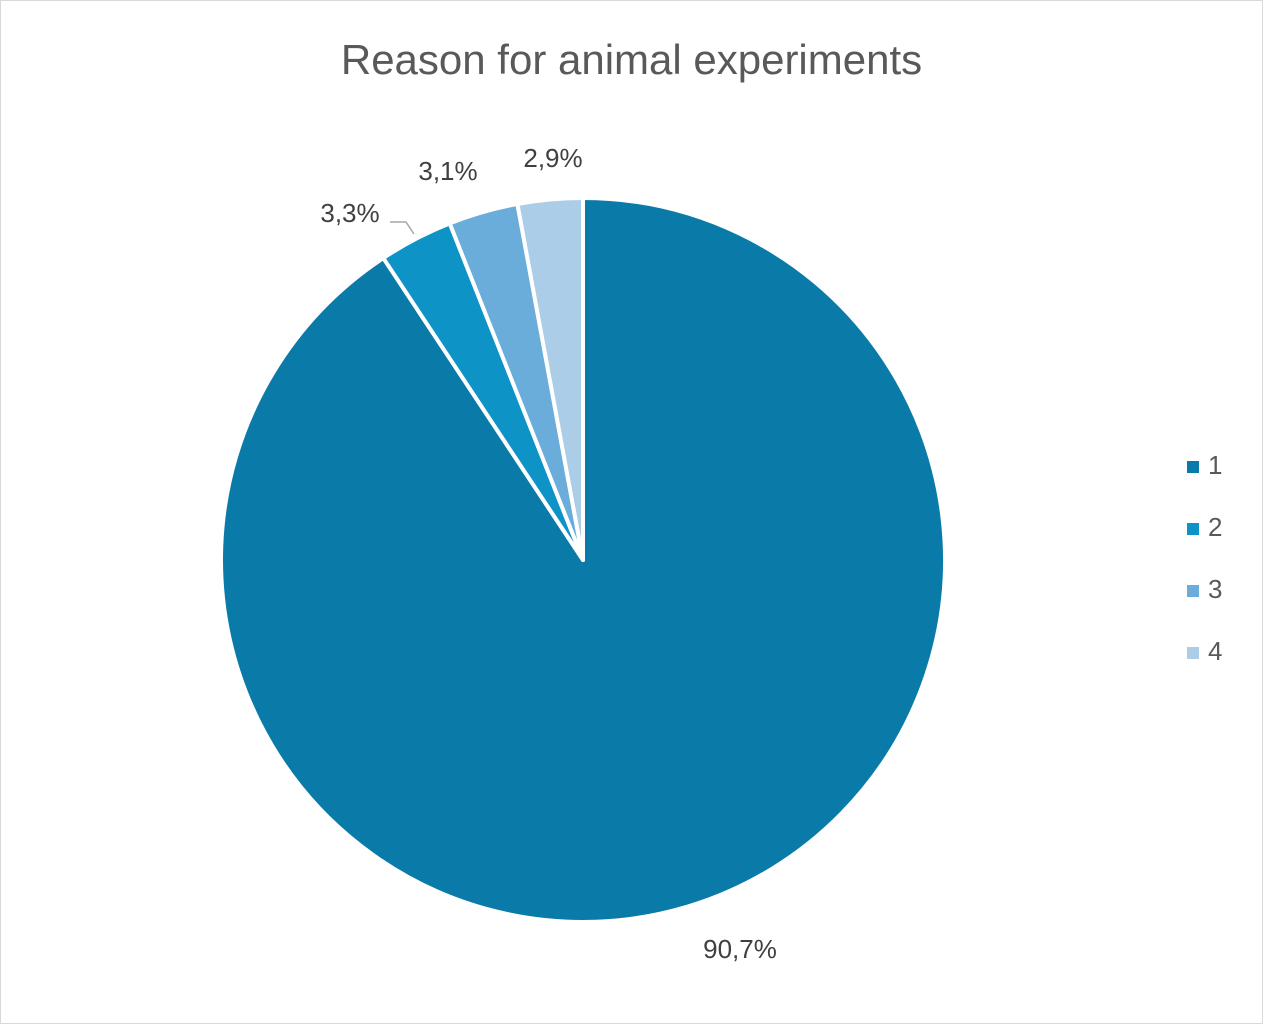 The width and height of the screenshot is (1263, 1024). I want to click on leader-lines, so click(402, 228).